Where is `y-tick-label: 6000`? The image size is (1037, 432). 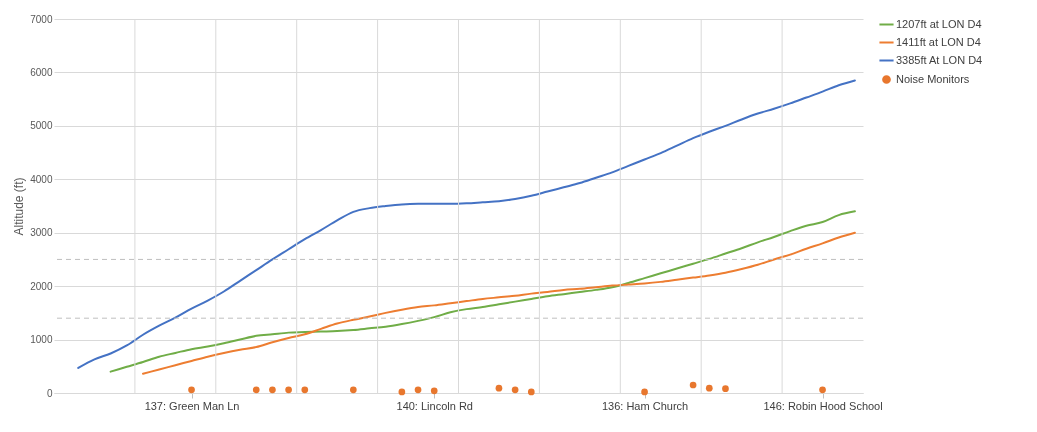 y-tick-label: 6000 is located at coordinates (41, 72).